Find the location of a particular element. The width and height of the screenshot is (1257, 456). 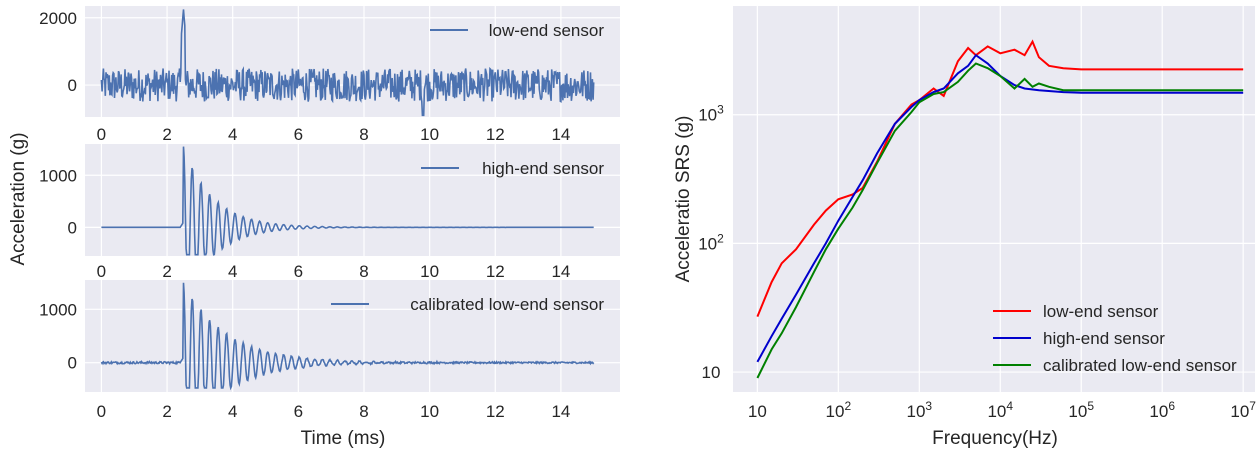

time-panel-2: 0 2 4 6 8 10 12 14 0 1000 high-end sensor is located at coordinates (329, 212).